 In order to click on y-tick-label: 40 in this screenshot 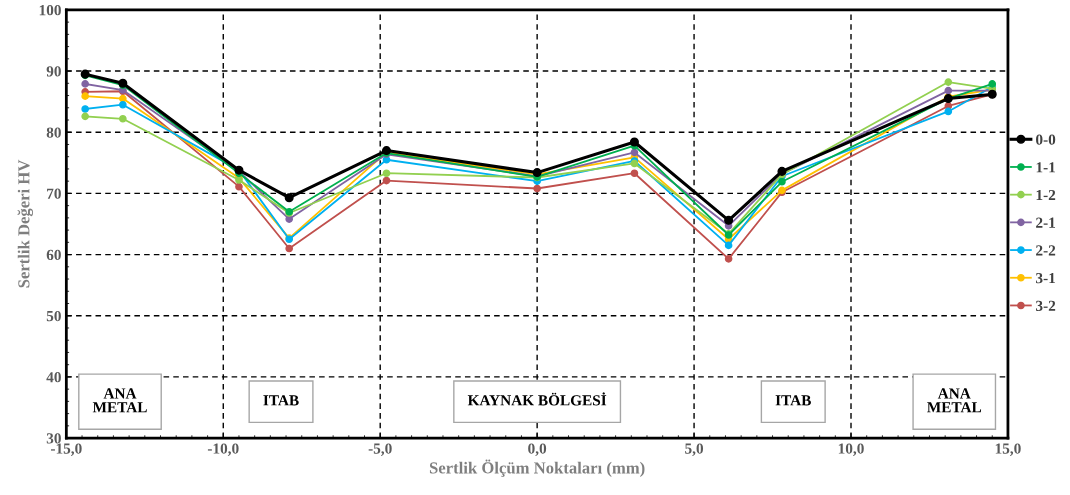, I will do `click(53, 377)`.